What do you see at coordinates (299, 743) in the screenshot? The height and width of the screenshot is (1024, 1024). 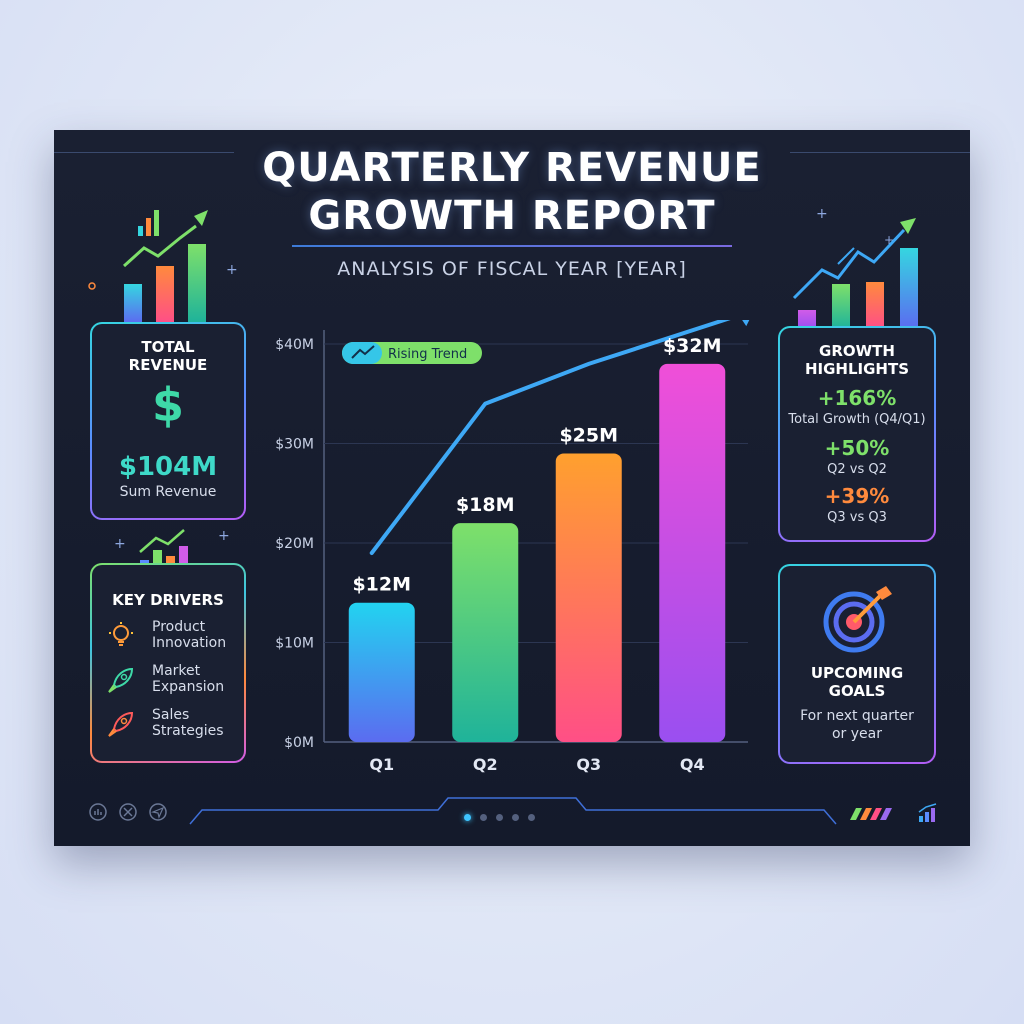 I see `y-tick-label: $0M` at bounding box center [299, 743].